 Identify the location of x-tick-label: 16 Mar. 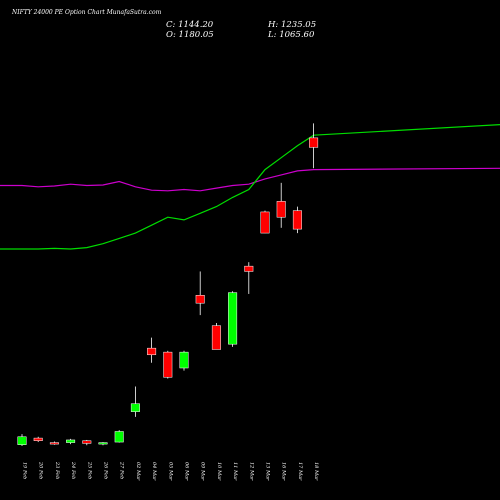
(284, 471).